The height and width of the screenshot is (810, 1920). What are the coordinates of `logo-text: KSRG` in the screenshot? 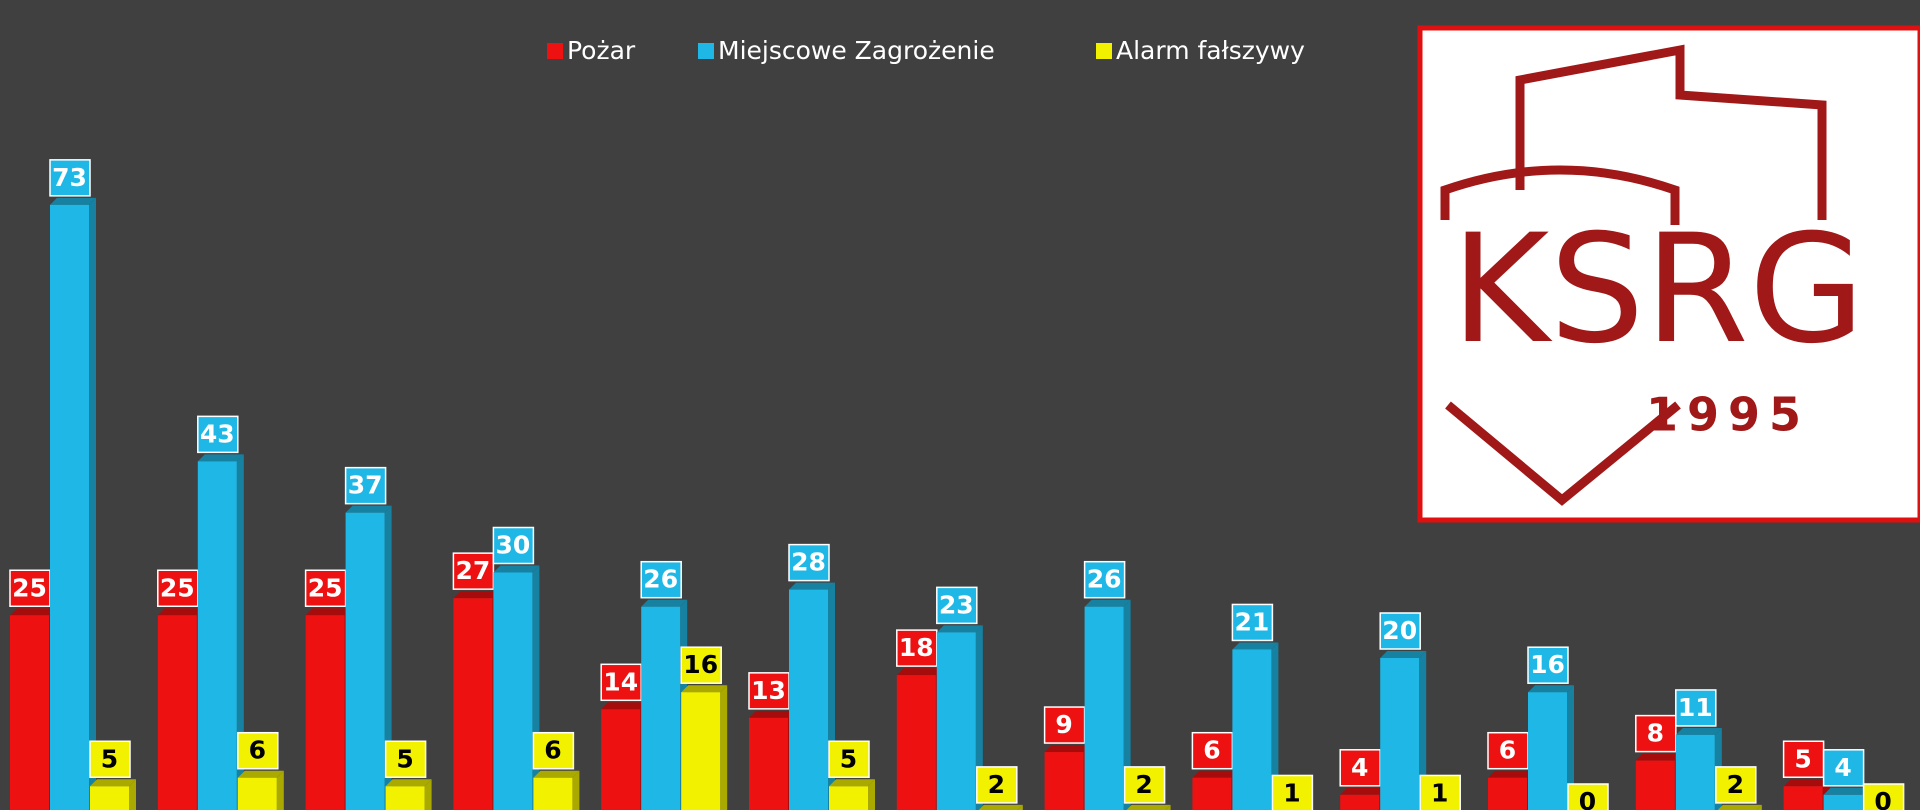 It's located at (1658, 290).